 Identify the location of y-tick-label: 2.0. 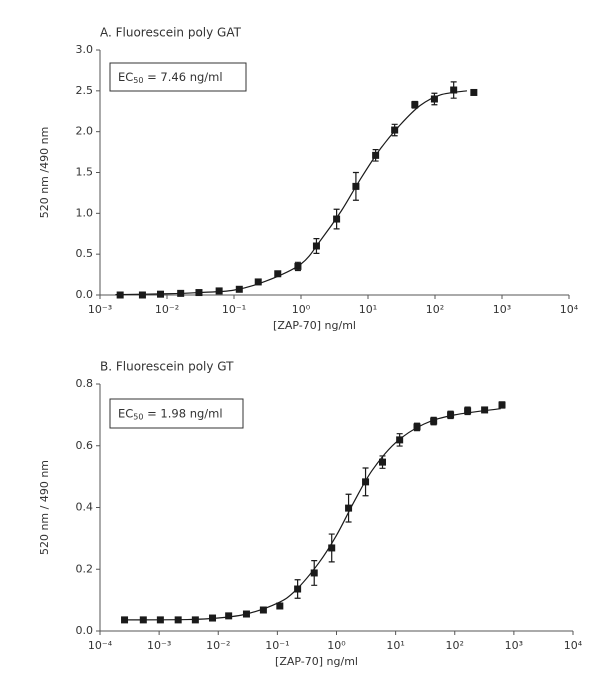
(85, 131).